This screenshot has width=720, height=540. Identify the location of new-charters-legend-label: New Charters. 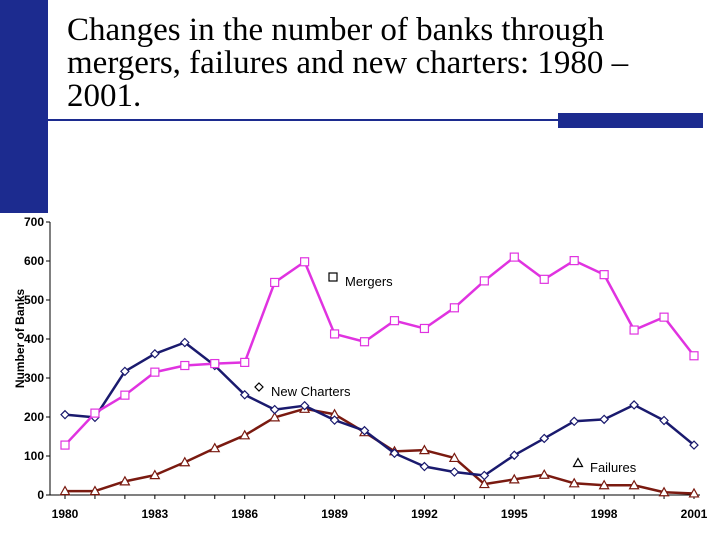
(311, 391).